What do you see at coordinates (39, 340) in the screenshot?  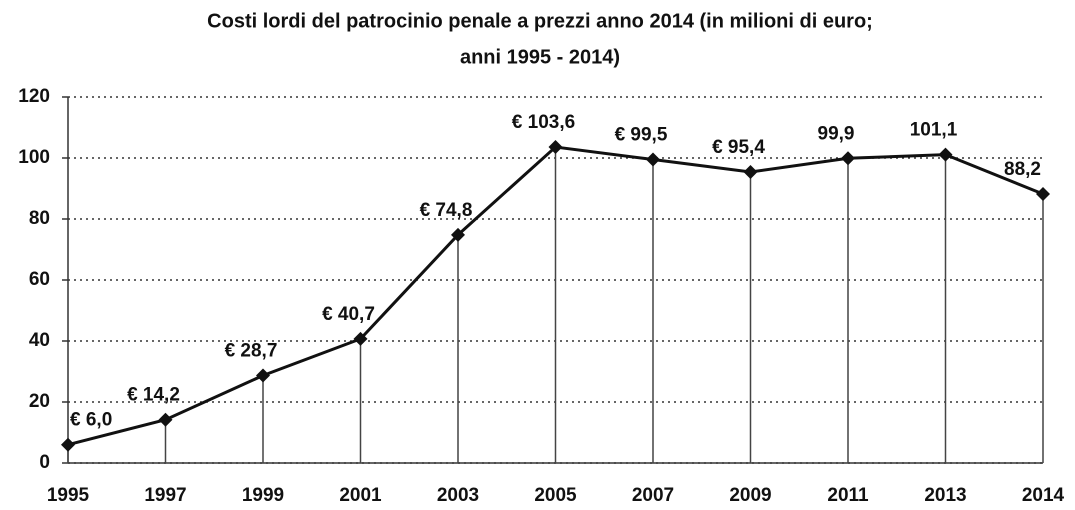 I see `y-tick-label: 40` at bounding box center [39, 340].